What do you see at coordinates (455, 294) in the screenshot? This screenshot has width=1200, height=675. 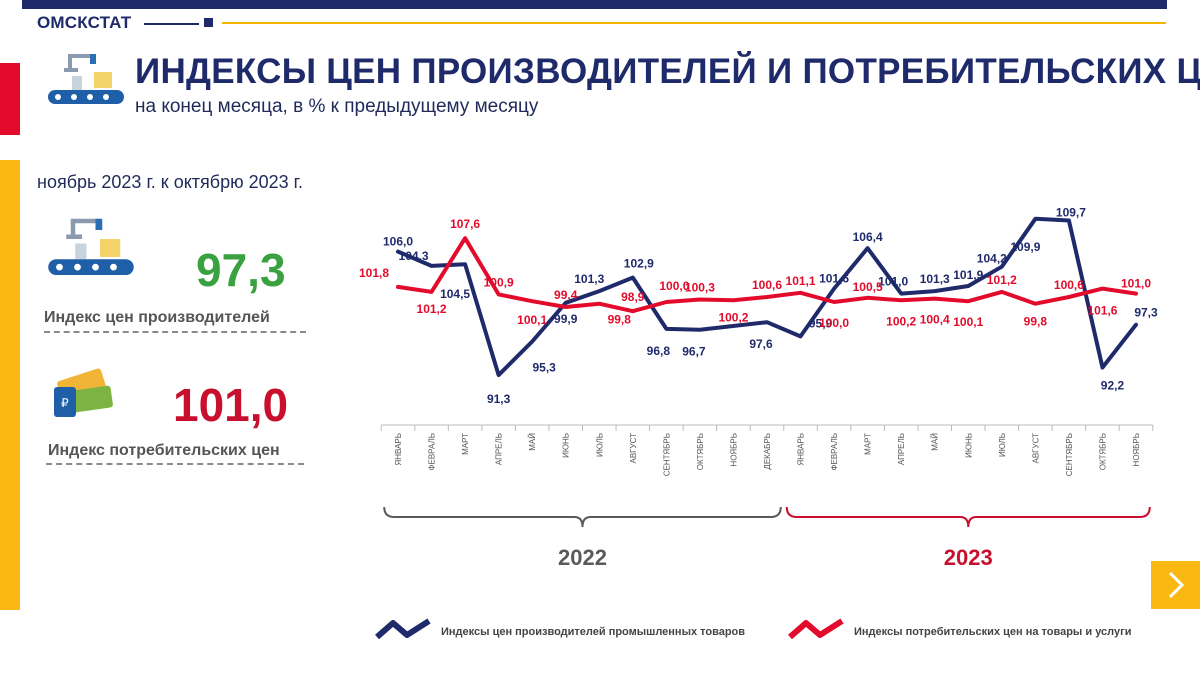 I see `data-label-ppi: 104,5` at bounding box center [455, 294].